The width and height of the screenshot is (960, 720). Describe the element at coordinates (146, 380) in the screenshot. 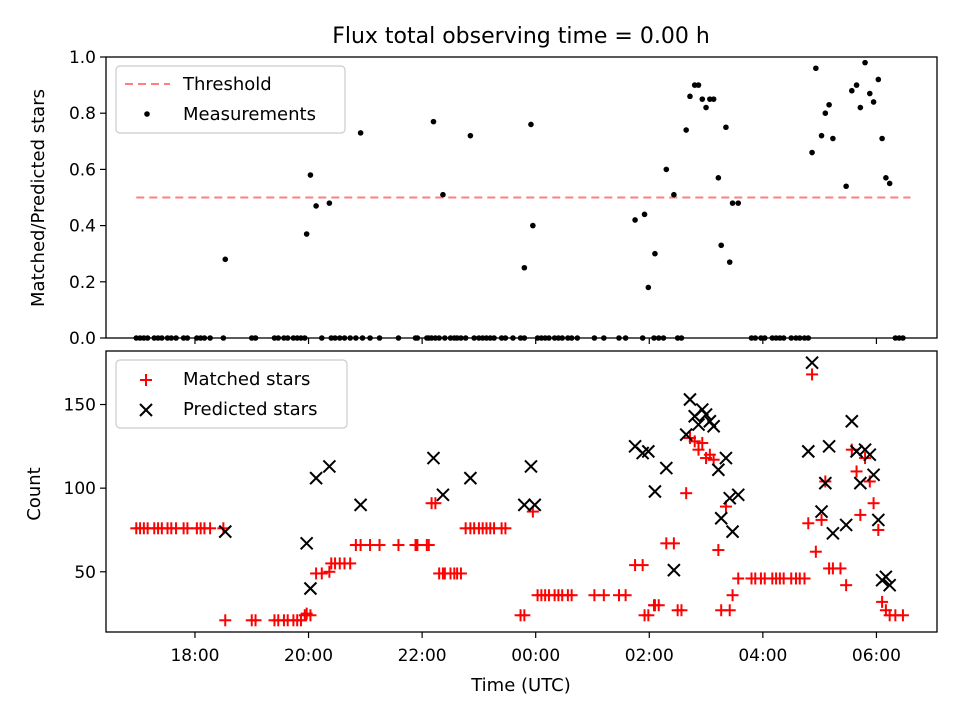

I see `matched-legend-marker` at that location.